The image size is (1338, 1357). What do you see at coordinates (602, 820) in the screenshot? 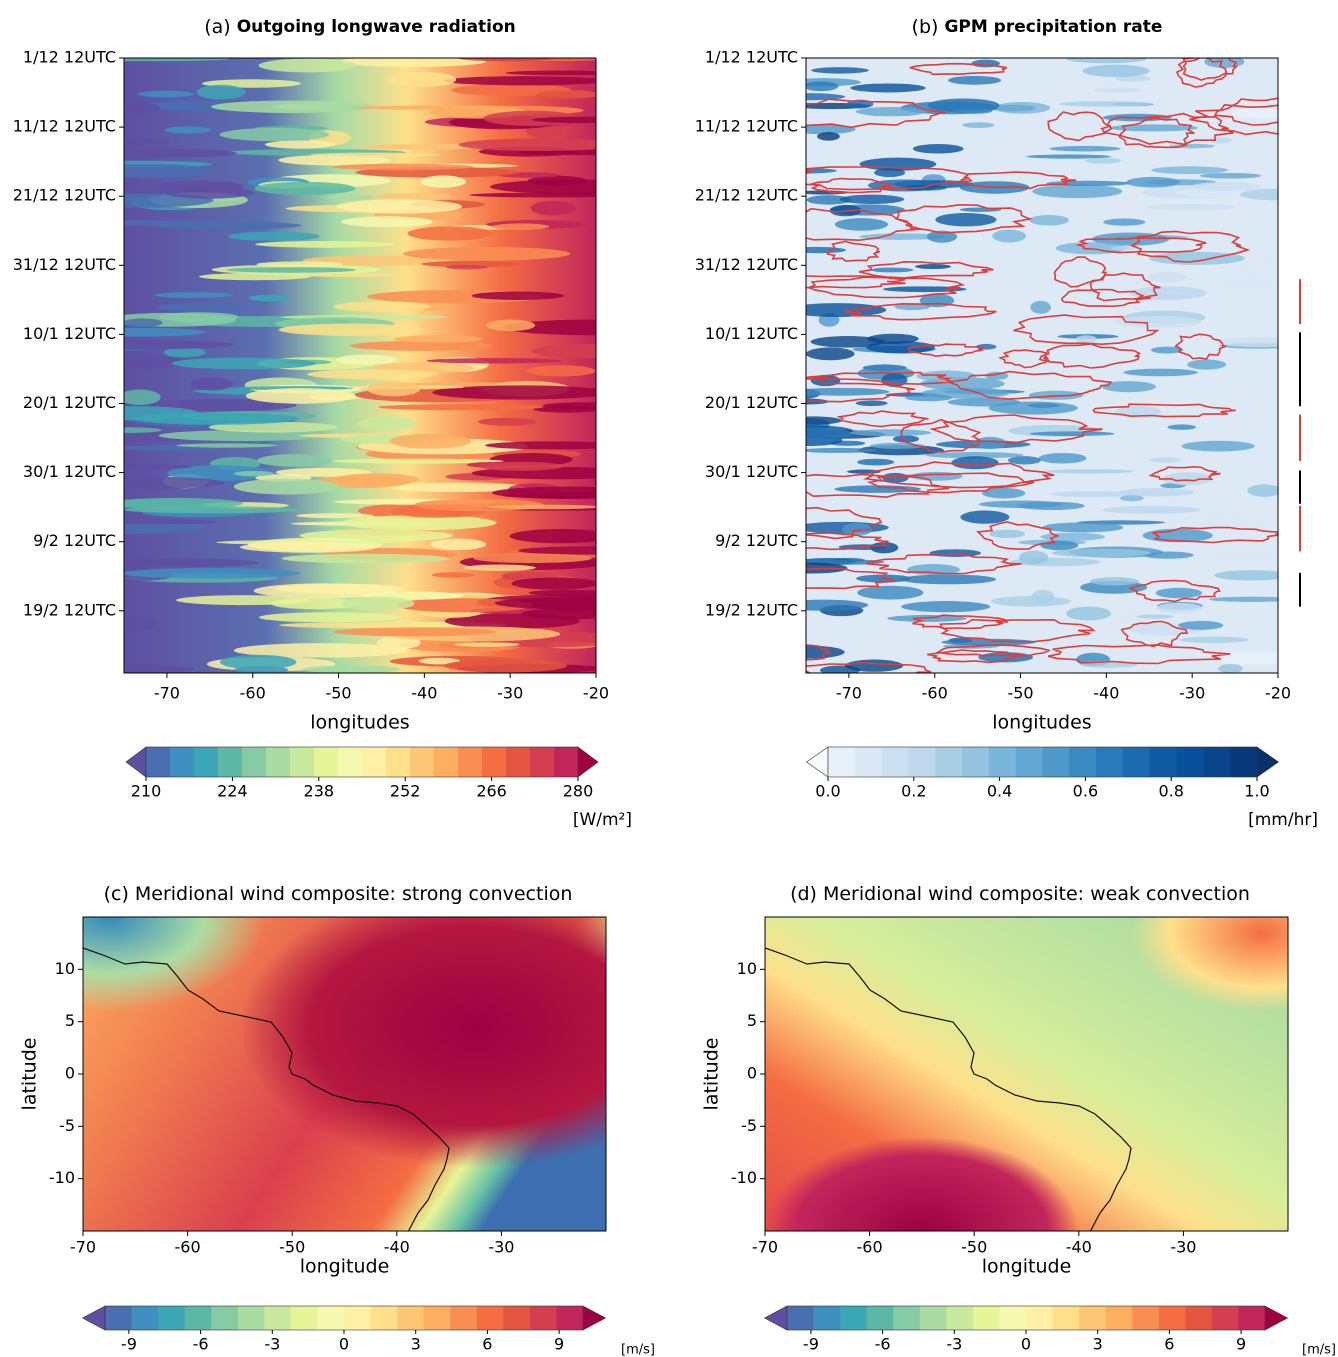
I see `colorbar-label: [W/m²]` at bounding box center [602, 820].